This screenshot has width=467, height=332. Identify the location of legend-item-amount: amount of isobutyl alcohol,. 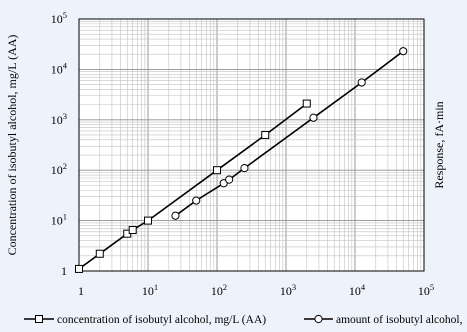
(383, 320).